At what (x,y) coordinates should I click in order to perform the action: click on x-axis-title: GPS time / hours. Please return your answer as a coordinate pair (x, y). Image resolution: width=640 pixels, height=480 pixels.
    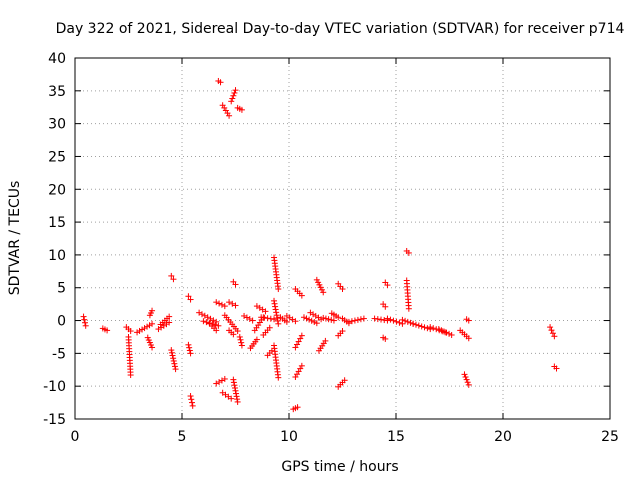
    Looking at the image, I should click on (339, 467).